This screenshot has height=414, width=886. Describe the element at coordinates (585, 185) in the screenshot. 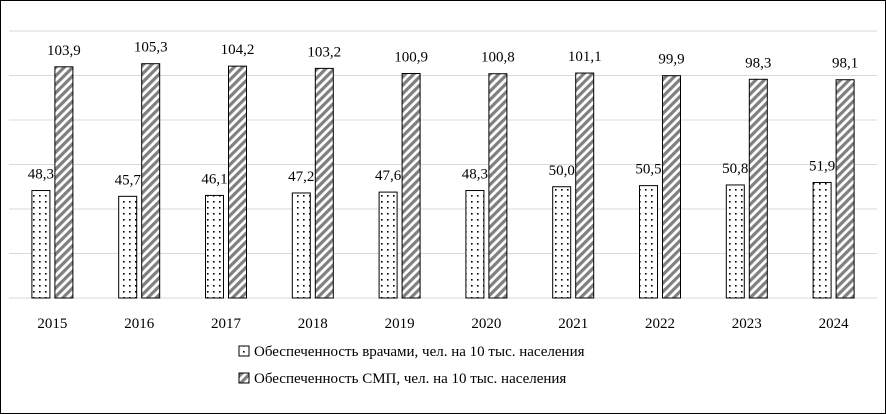

I see `bar-emergency-2021` at that location.